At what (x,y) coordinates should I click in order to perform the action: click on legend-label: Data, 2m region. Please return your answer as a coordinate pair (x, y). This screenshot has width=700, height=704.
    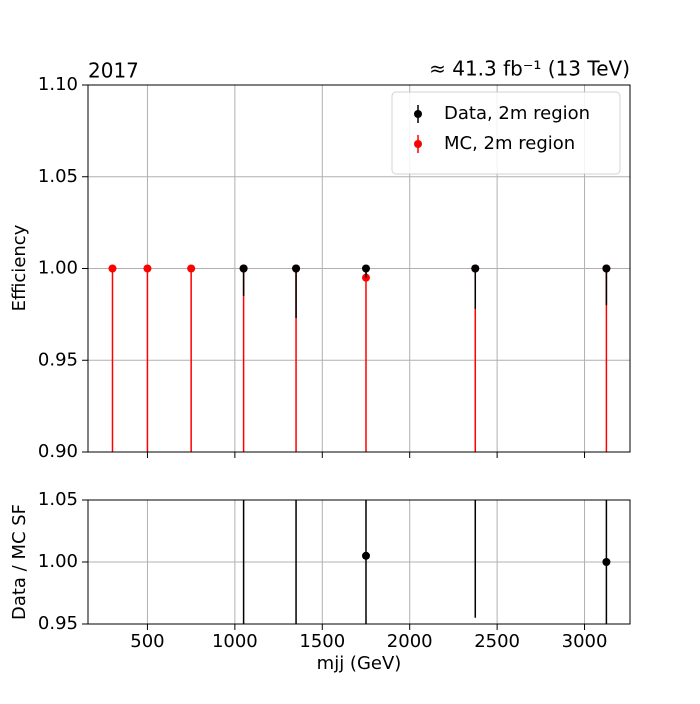
    Looking at the image, I should click on (517, 113).